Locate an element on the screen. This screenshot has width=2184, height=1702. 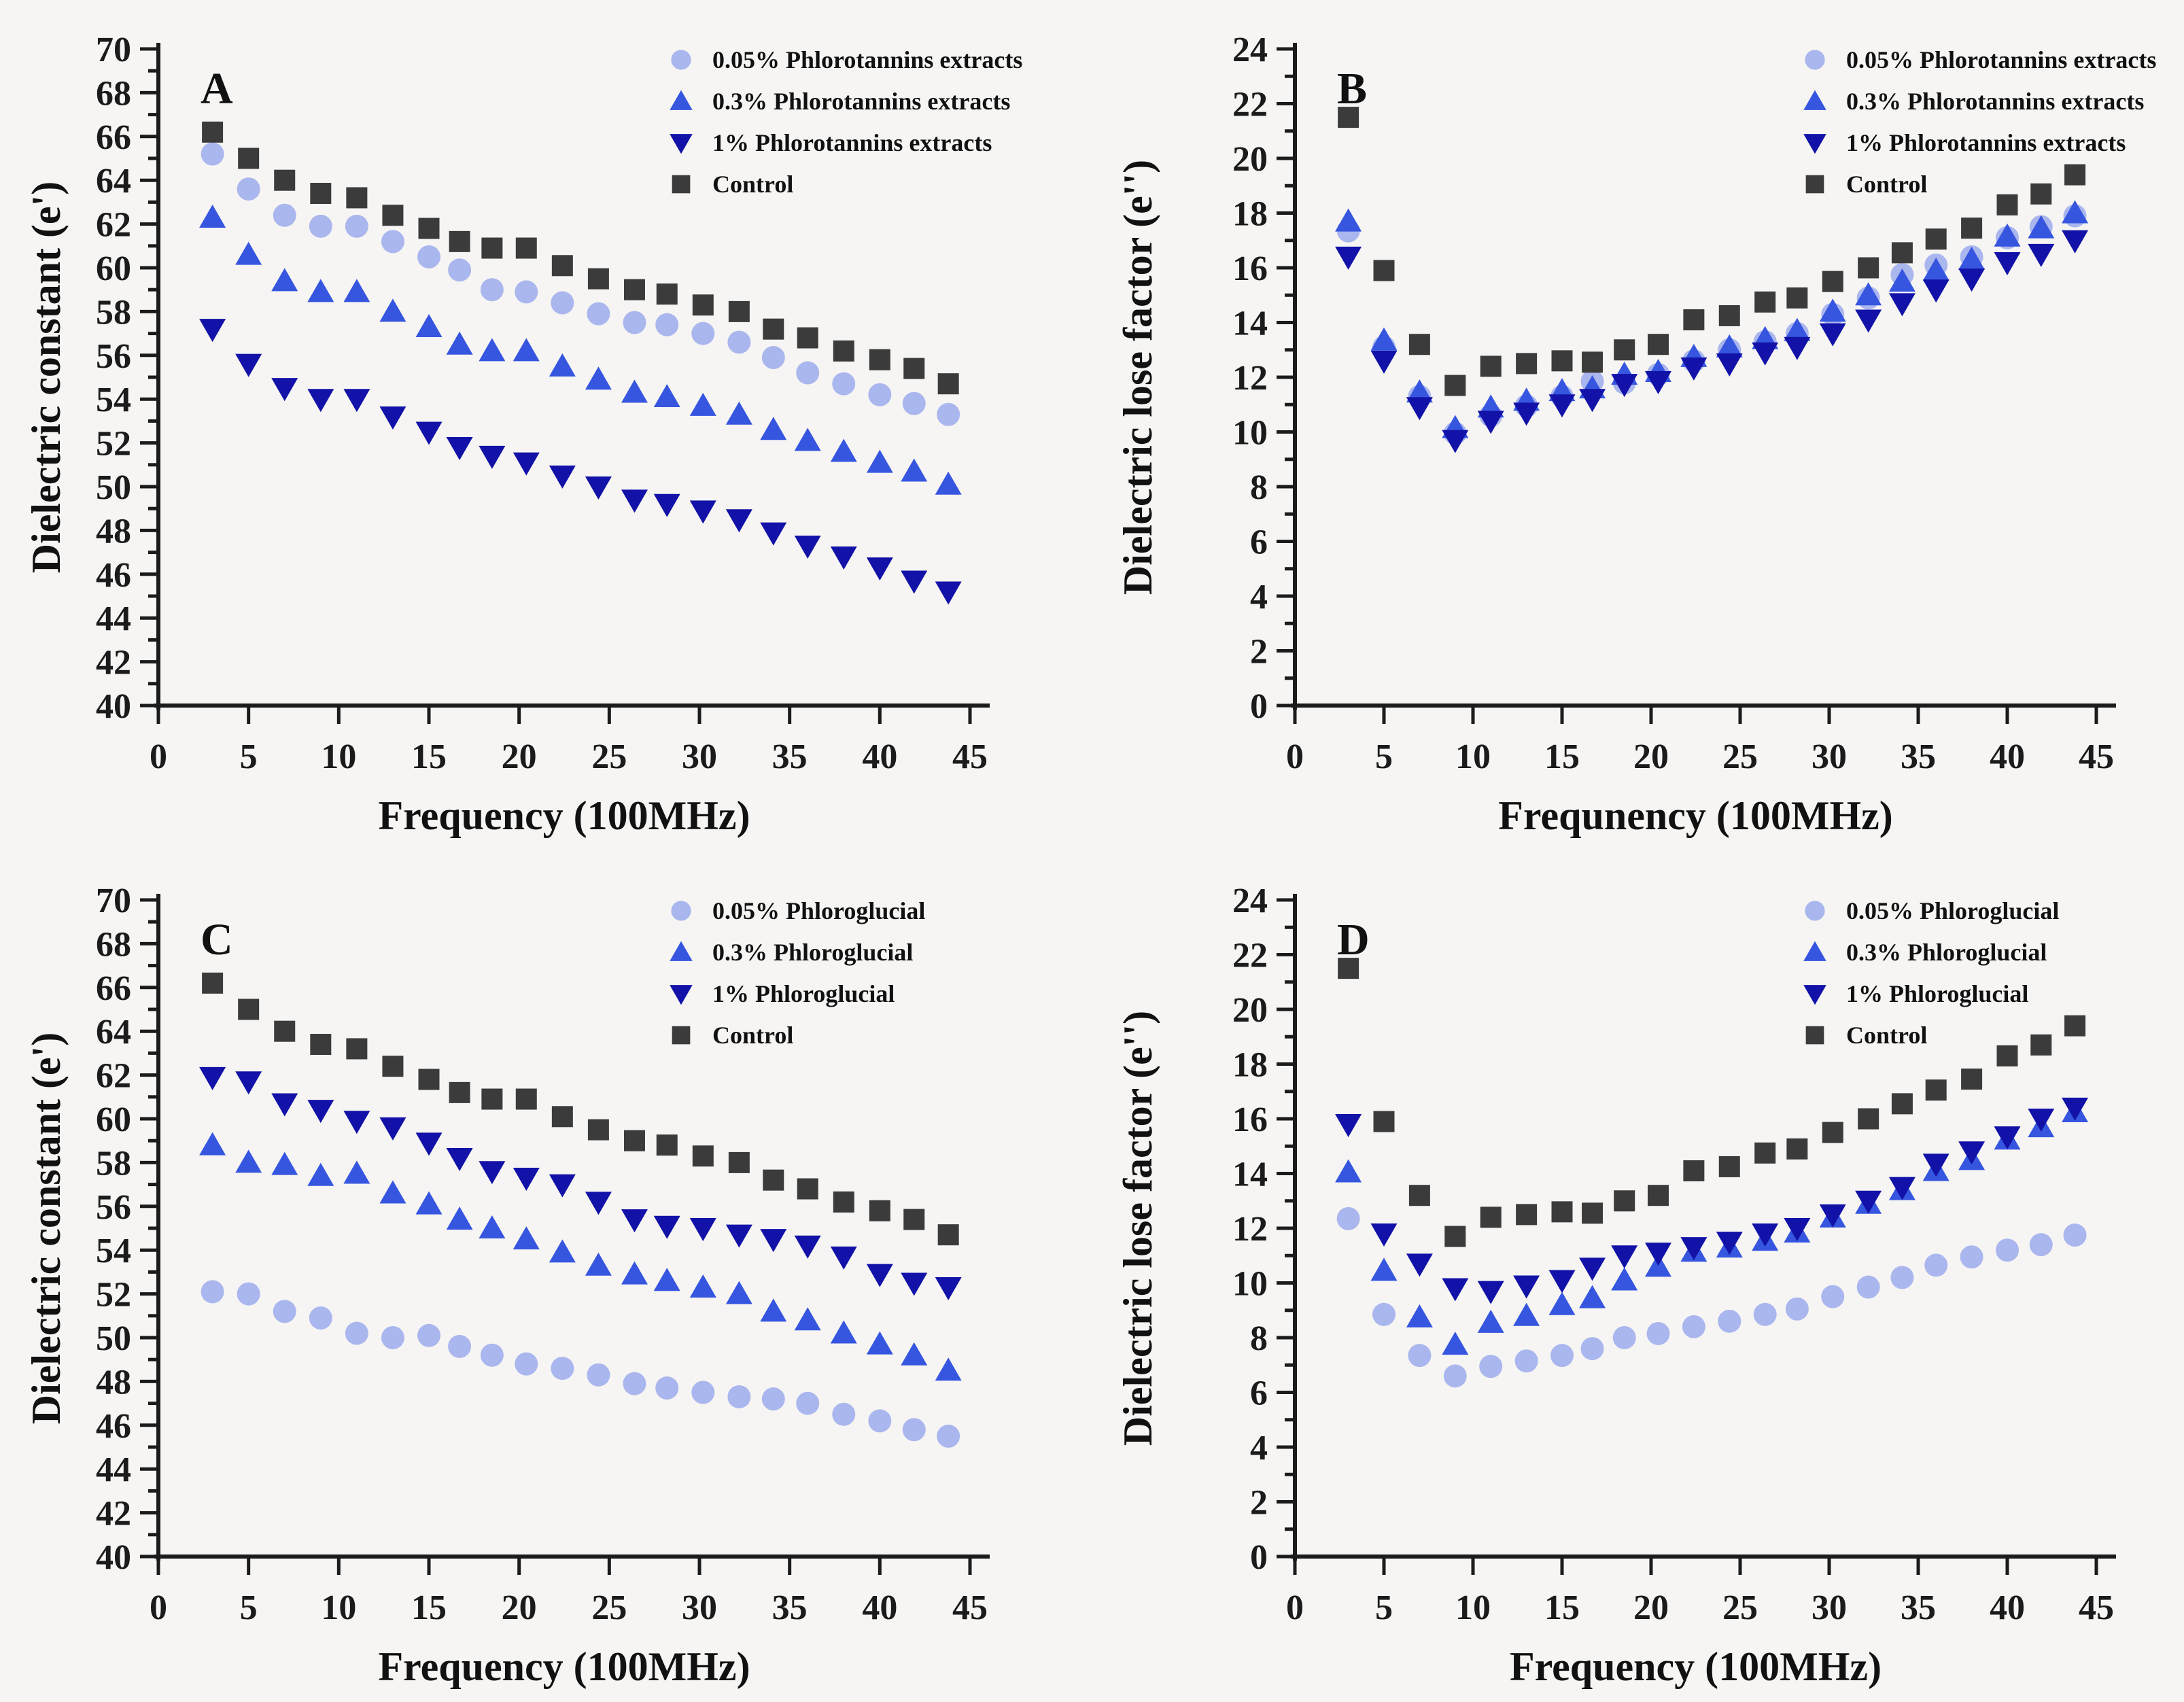
y-tick-label: 42 is located at coordinates (114, 663).